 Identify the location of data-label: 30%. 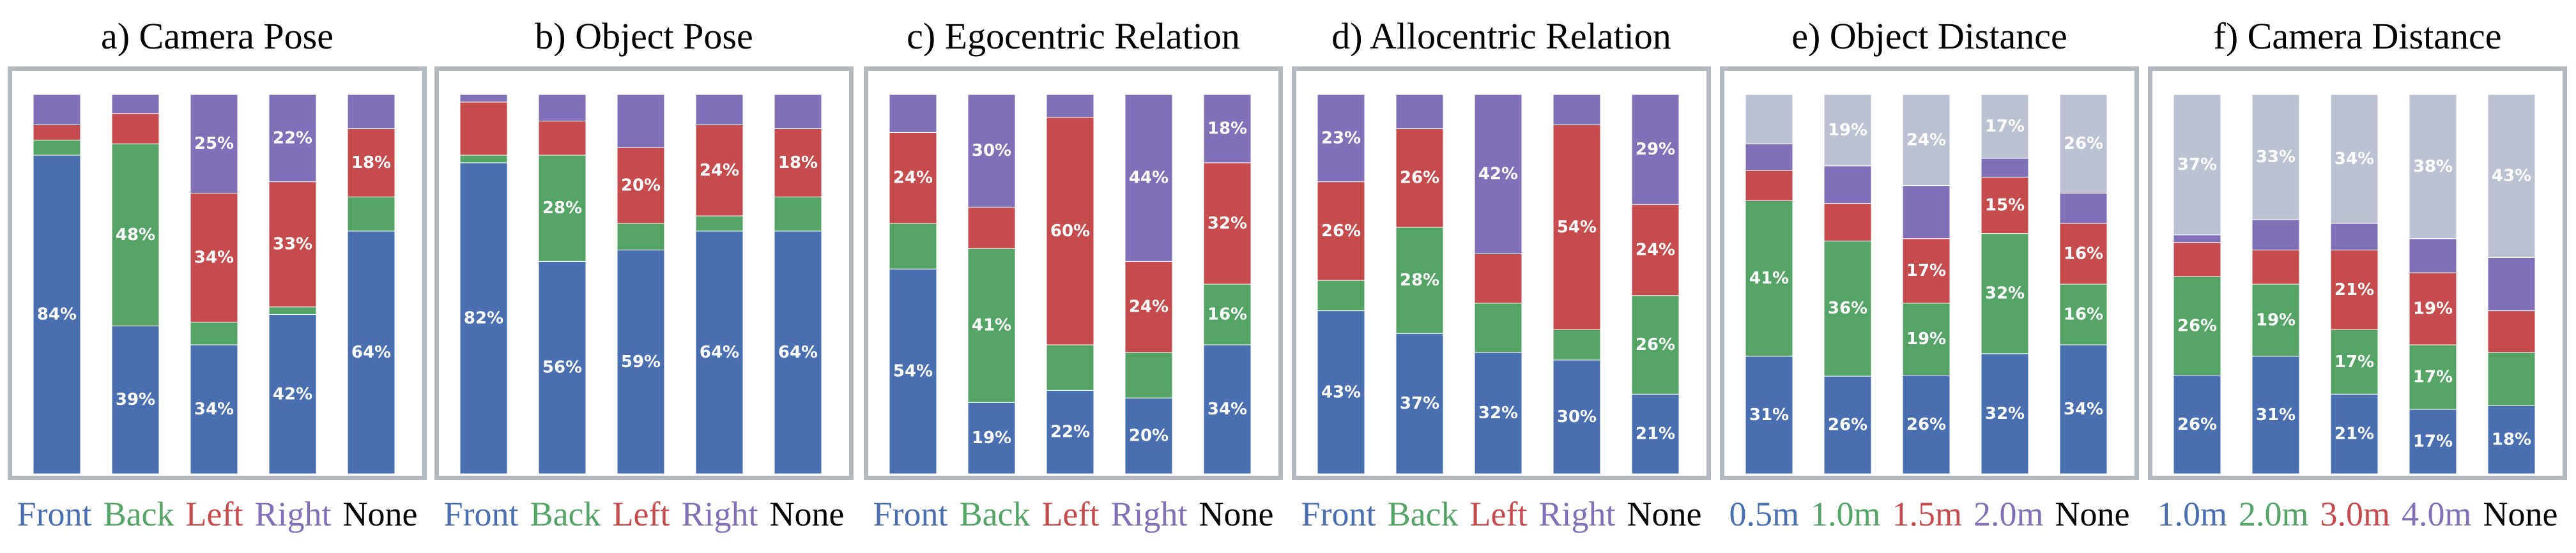
(991, 151).